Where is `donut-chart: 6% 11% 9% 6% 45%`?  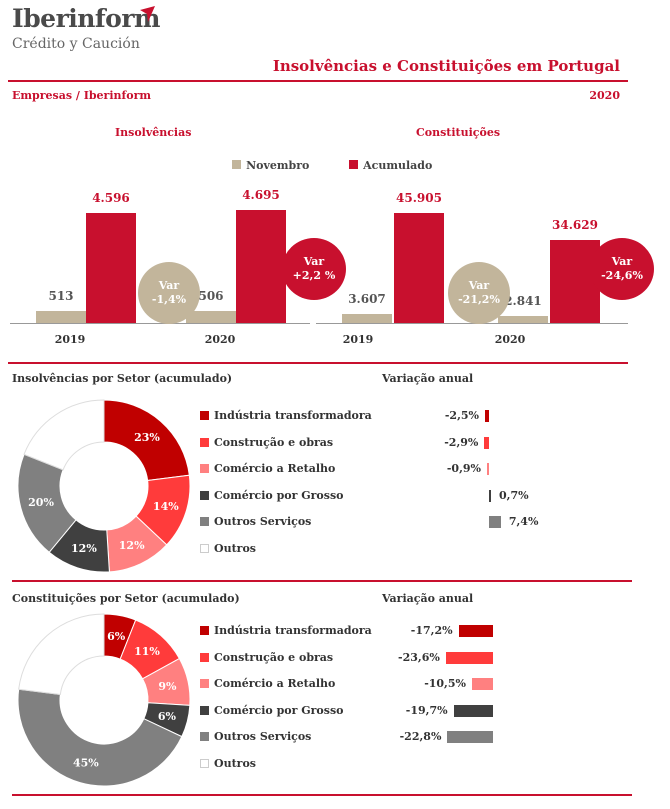
donut-chart: 6% 11% 9% 6% 45% is located at coordinates (104, 700).